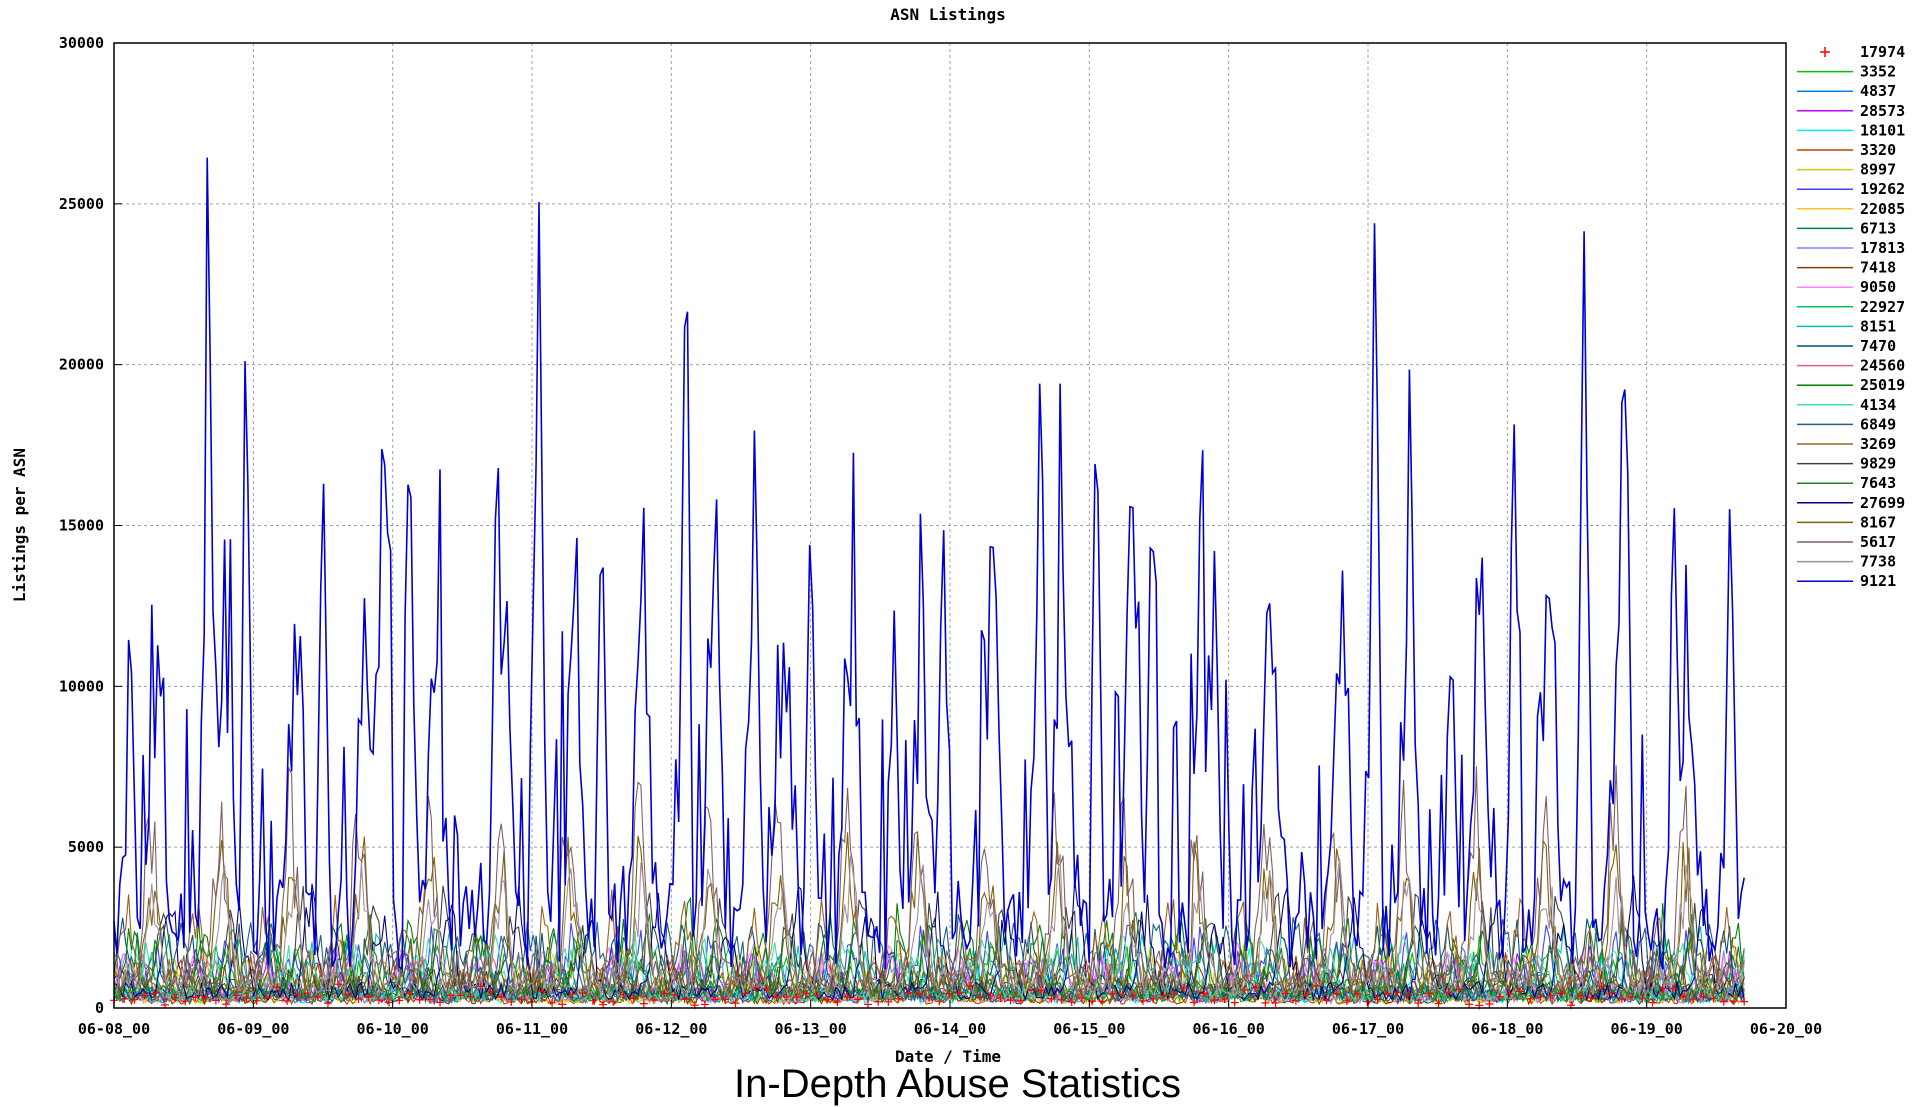  Describe the element at coordinates (81, 43) in the screenshot. I see `y-tick-label: 30000` at that location.